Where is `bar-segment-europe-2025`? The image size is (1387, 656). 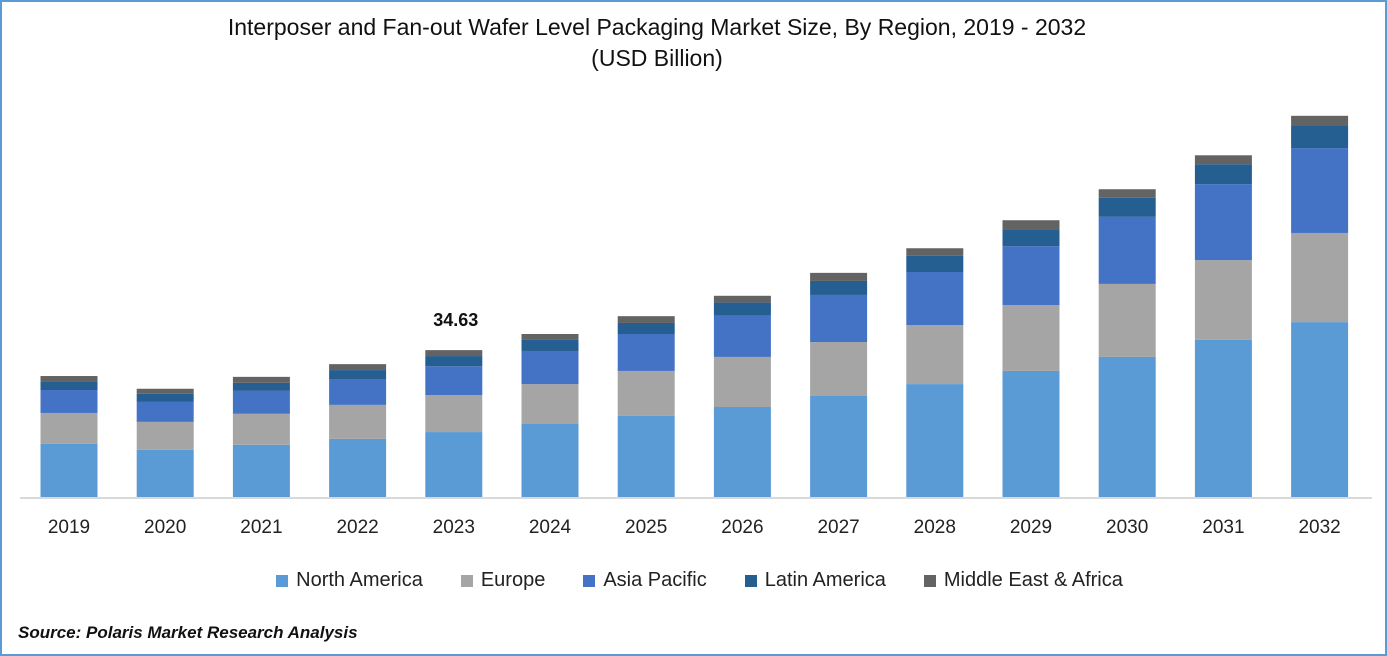 bar-segment-europe-2025 is located at coordinates (646, 393).